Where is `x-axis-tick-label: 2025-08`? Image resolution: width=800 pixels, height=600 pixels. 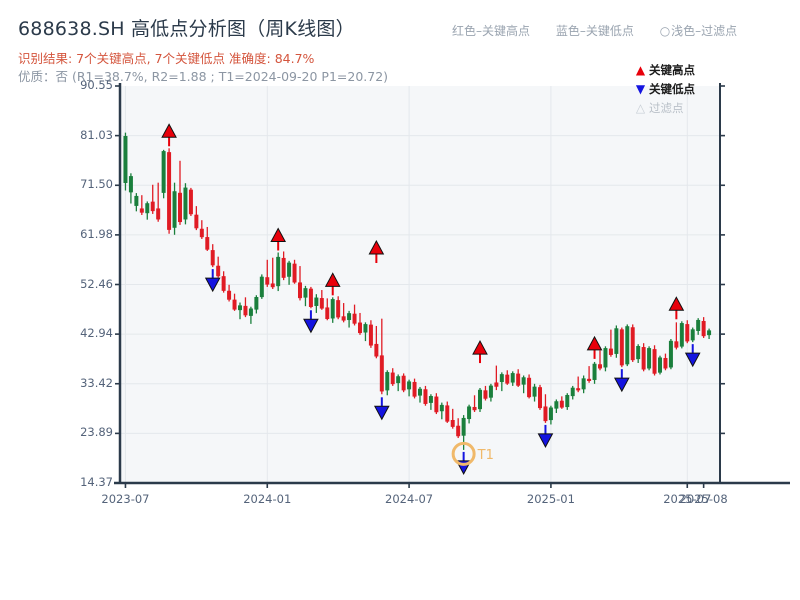
x-axis-tick-label: 2025-08 is located at coordinates (703, 499).